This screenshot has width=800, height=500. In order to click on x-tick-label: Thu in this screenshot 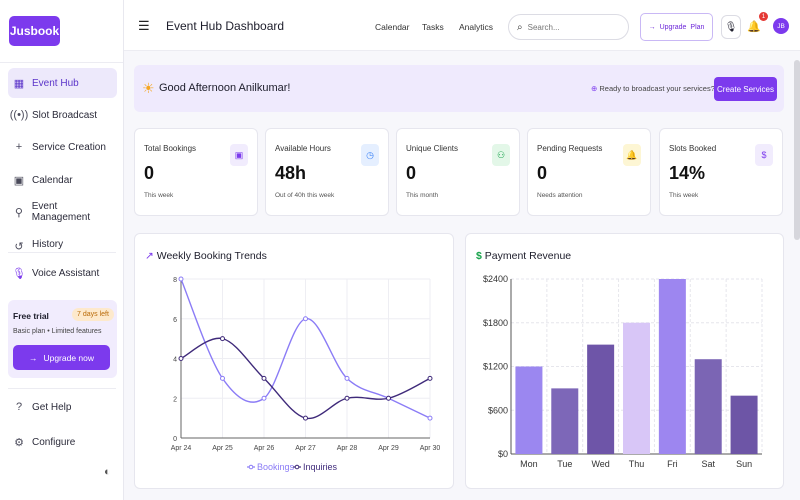, I will do `click(637, 464)`.